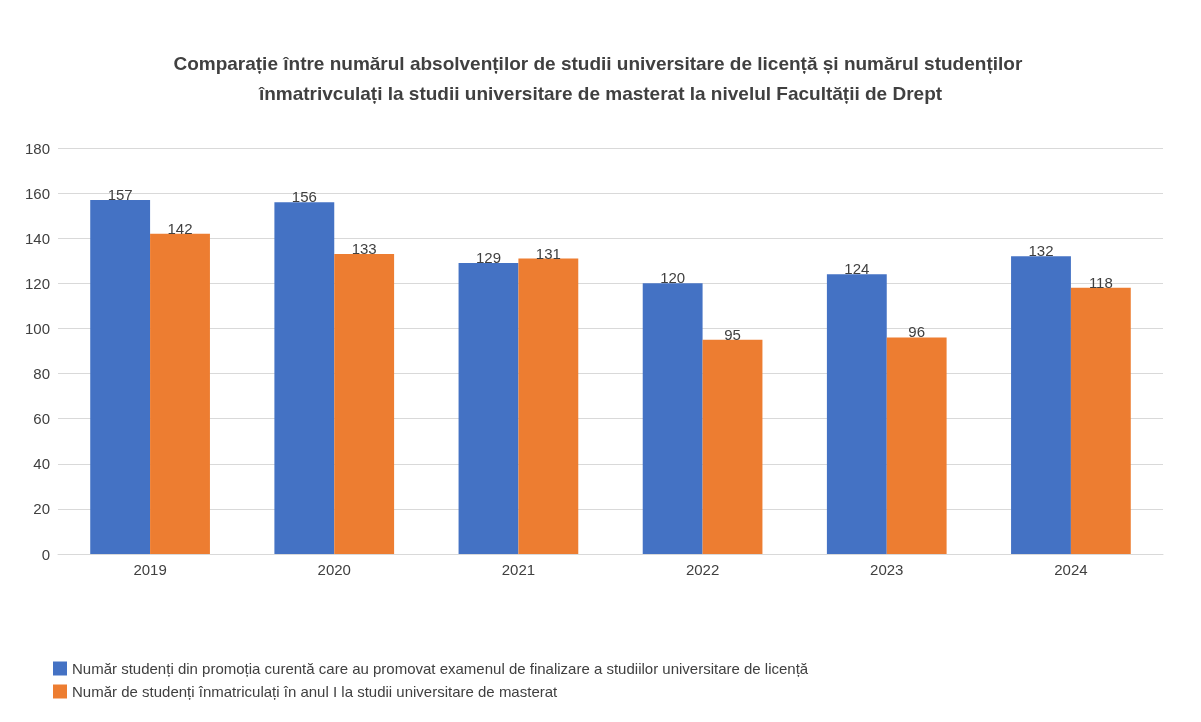 The image size is (1201, 722). I want to click on y-tick-label: 40, so click(41, 464).